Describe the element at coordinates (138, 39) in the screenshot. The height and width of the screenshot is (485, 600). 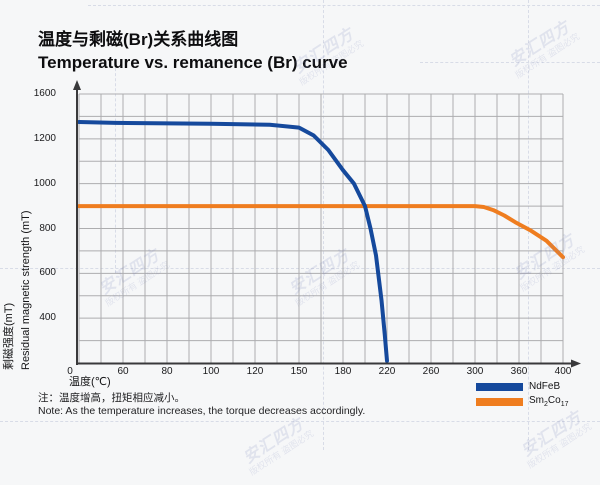
I see `chart-title-zh: 温度与剩磁(Br)关系曲线图` at that location.